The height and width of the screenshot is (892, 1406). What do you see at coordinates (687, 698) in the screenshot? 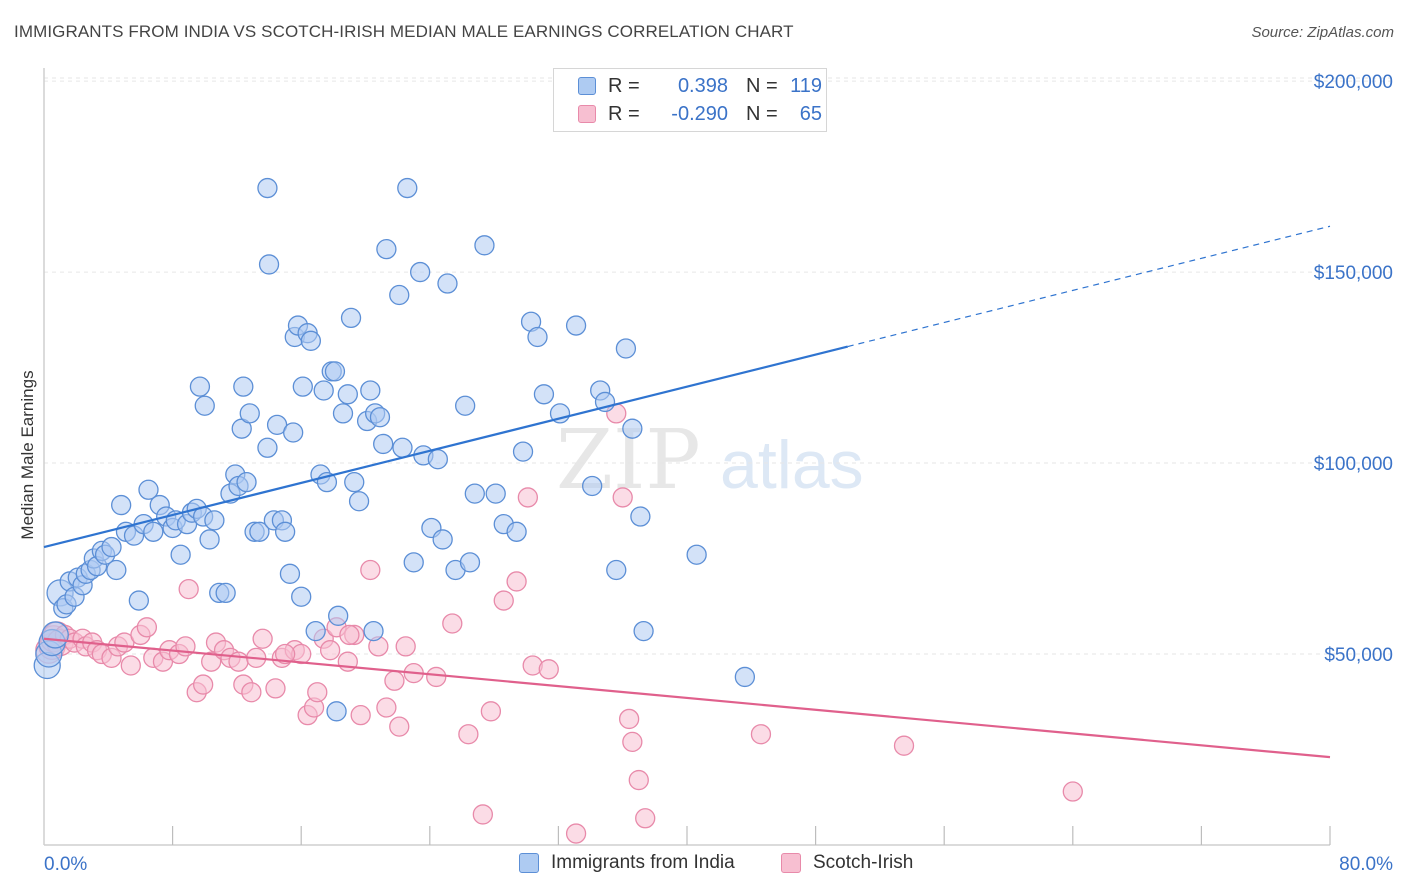
I see `trend-line-irish` at bounding box center [687, 698].